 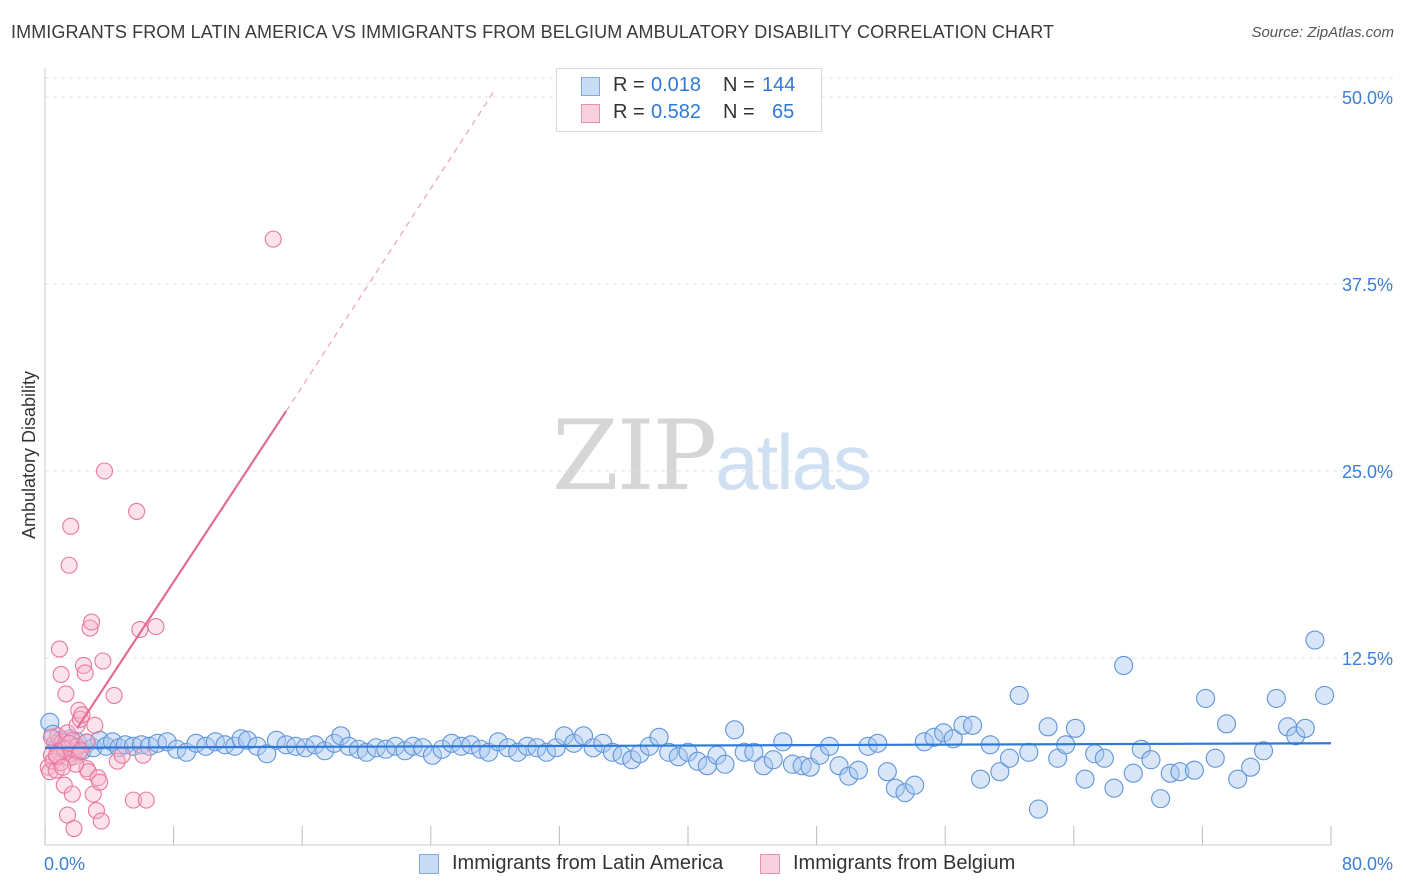 I want to click on correlation-legend: R = 0.018 N = 144 R = 0.582 N = 65, so click(x=689, y=100).